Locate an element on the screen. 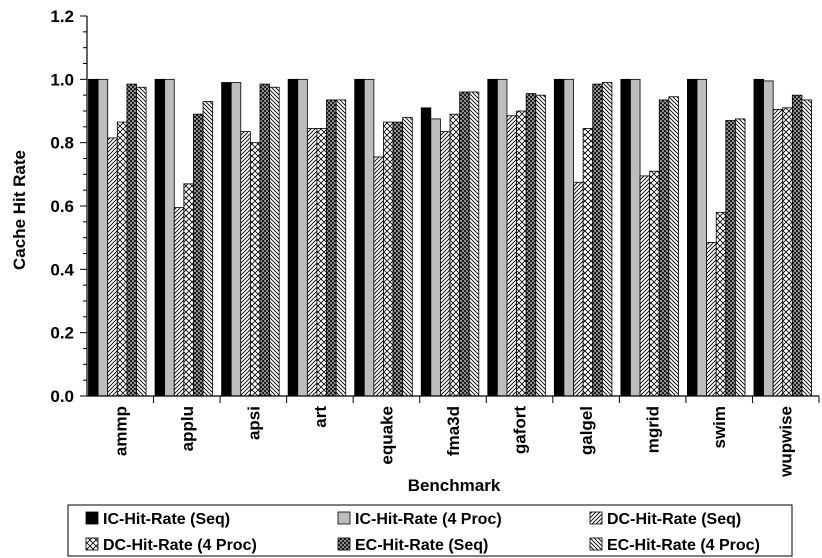 The image size is (822, 558). legend-box is located at coordinates (430, 530).